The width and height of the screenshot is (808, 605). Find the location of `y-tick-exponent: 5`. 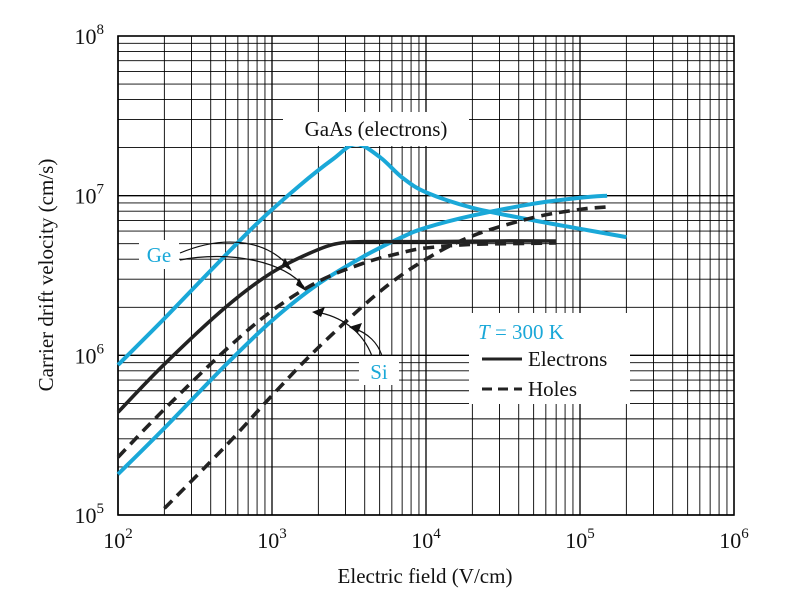

y-tick-exponent: 5 is located at coordinates (101, 509).